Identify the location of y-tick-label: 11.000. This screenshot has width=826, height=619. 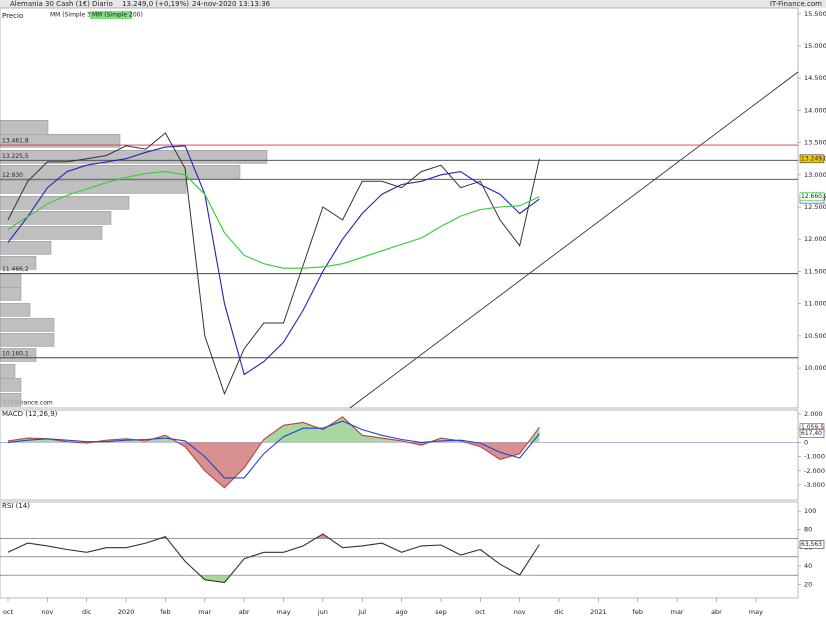
(815, 304).